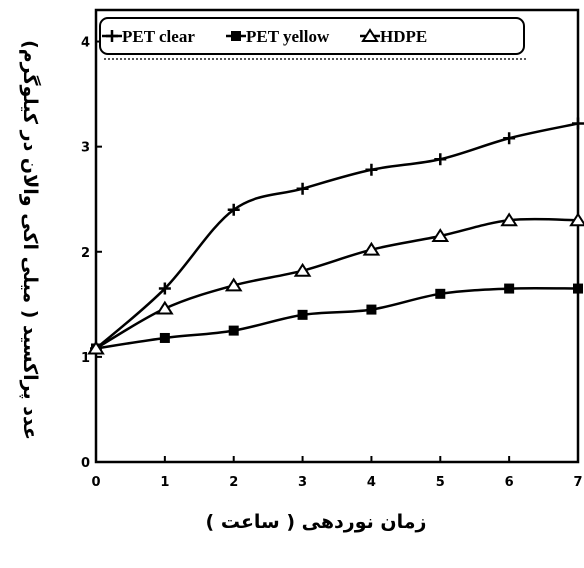  What do you see at coordinates (509, 482) in the screenshot?
I see `x-tick-label: 6` at bounding box center [509, 482].